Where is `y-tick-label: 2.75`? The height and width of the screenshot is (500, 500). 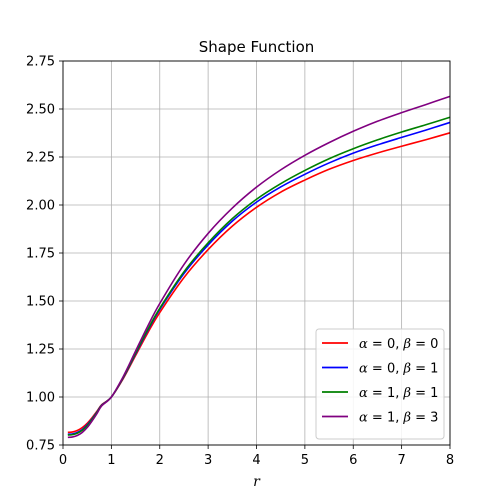 y-tick-label: 2.75 is located at coordinates (40, 62).